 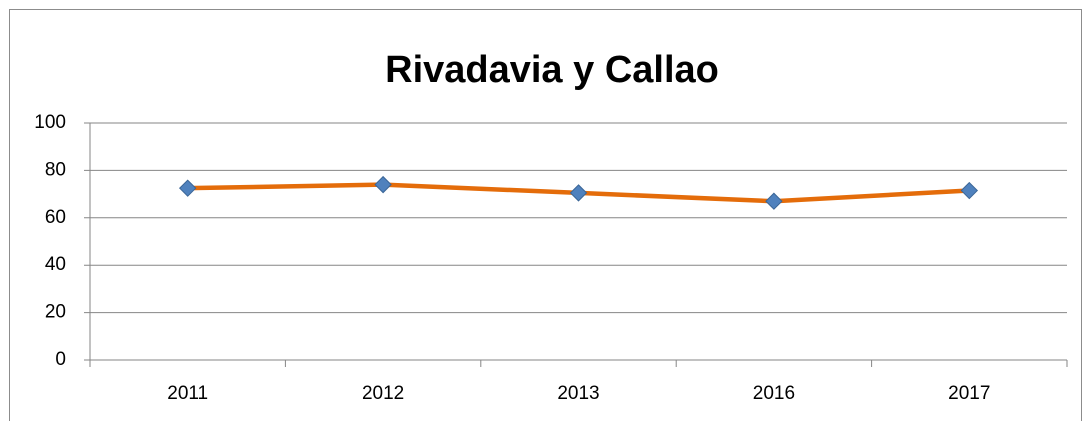 What do you see at coordinates (60, 359) in the screenshot?
I see `y-tick-label: 0` at bounding box center [60, 359].